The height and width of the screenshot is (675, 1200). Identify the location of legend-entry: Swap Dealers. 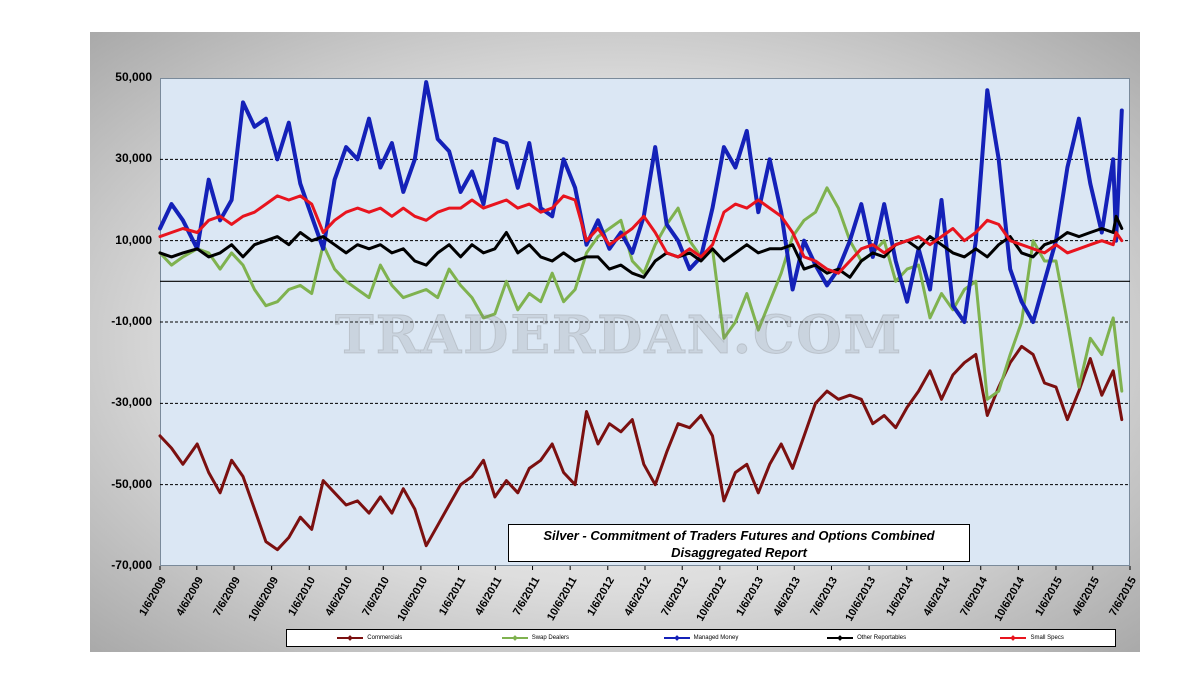
(536, 638).